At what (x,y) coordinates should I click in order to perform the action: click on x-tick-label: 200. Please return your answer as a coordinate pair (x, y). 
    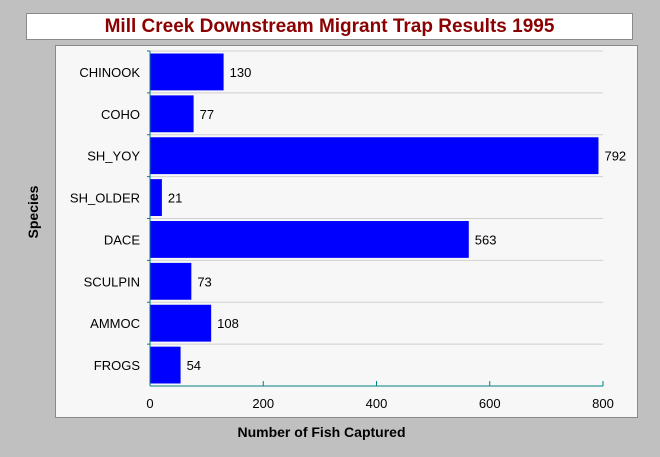
    Looking at the image, I should click on (263, 403).